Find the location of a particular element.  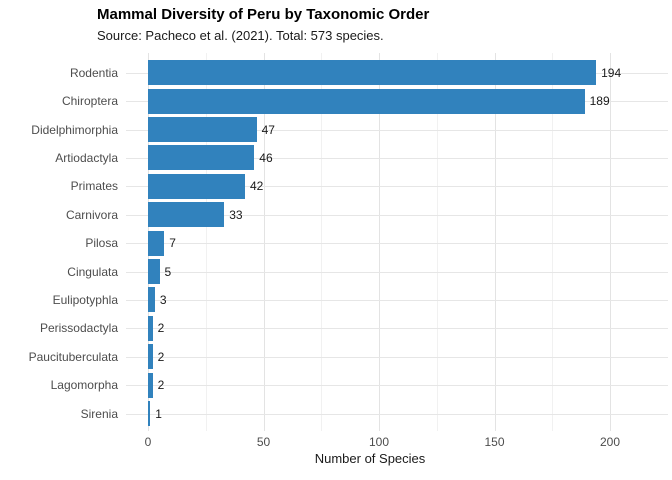

bar-carnivora is located at coordinates (186, 215).